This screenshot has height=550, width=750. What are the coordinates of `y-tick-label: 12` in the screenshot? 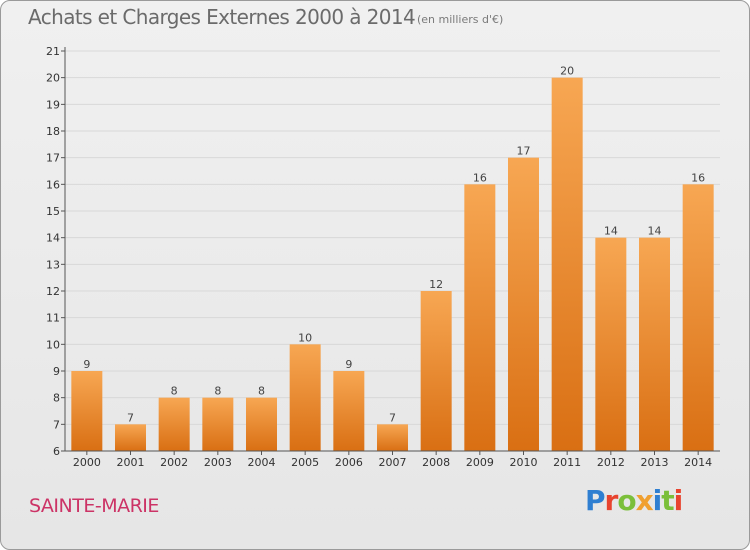 It's located at (53, 291).